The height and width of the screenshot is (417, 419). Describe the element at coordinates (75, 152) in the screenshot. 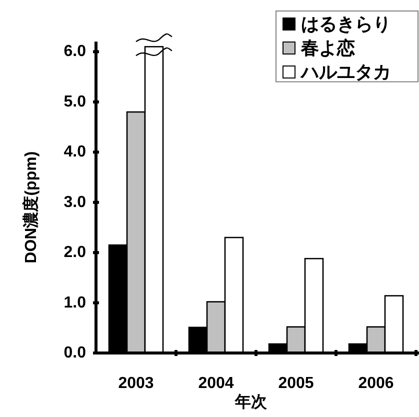

I see `y-tick-label: 4.0` at that location.